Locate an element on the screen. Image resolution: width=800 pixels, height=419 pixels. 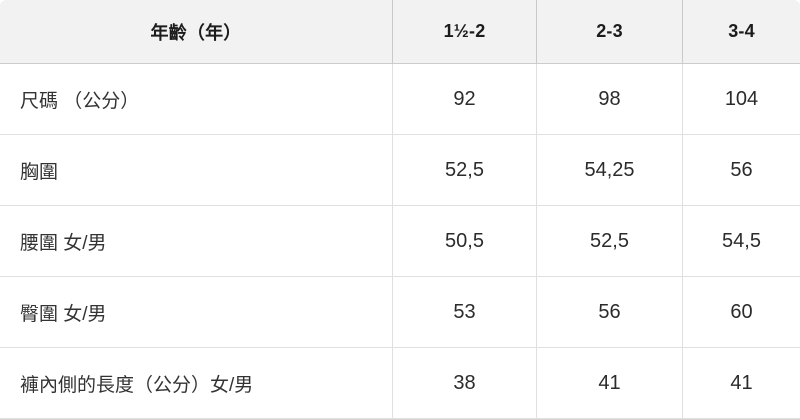
cell-value: 98 is located at coordinates (610, 99).